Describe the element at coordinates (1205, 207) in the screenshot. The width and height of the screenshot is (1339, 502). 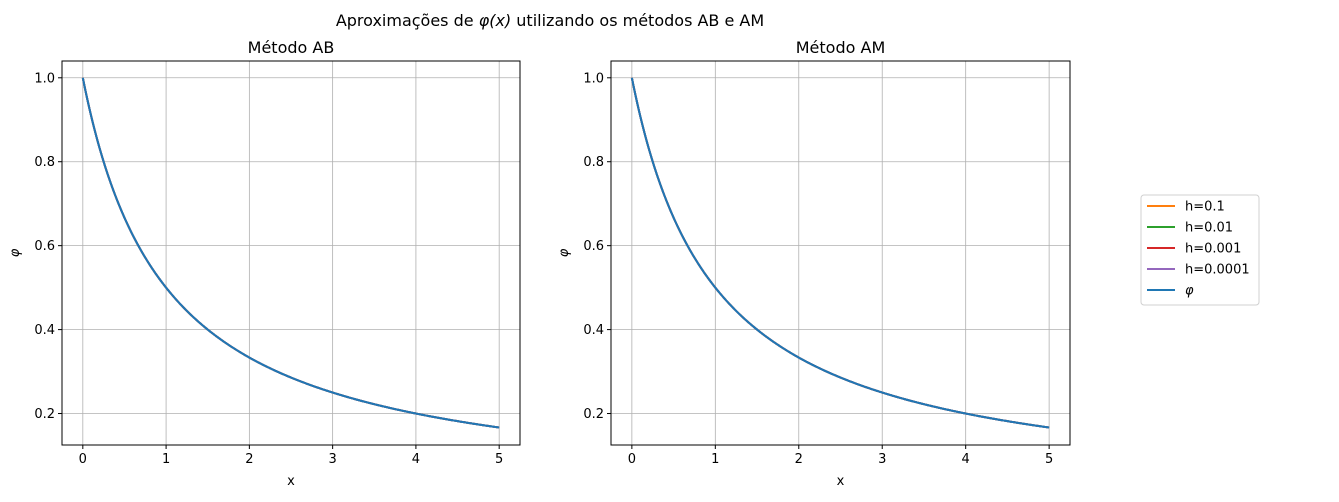
I see `legend-label: h=0.1` at that location.